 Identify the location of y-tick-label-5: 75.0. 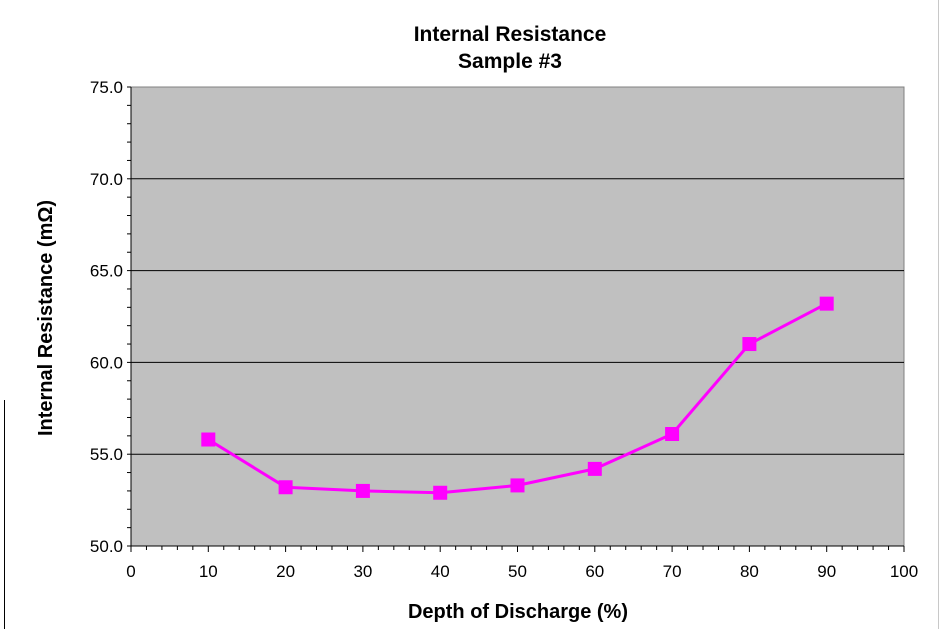
(106, 87).